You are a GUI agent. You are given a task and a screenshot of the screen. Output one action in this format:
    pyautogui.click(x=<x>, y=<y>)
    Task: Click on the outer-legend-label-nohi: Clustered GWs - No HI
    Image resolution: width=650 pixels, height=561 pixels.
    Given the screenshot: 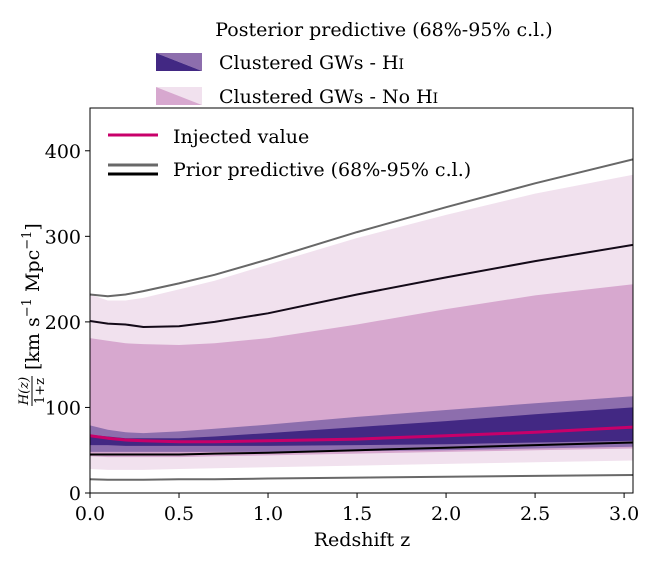 What is the action you would take?
    pyautogui.click(x=328, y=97)
    